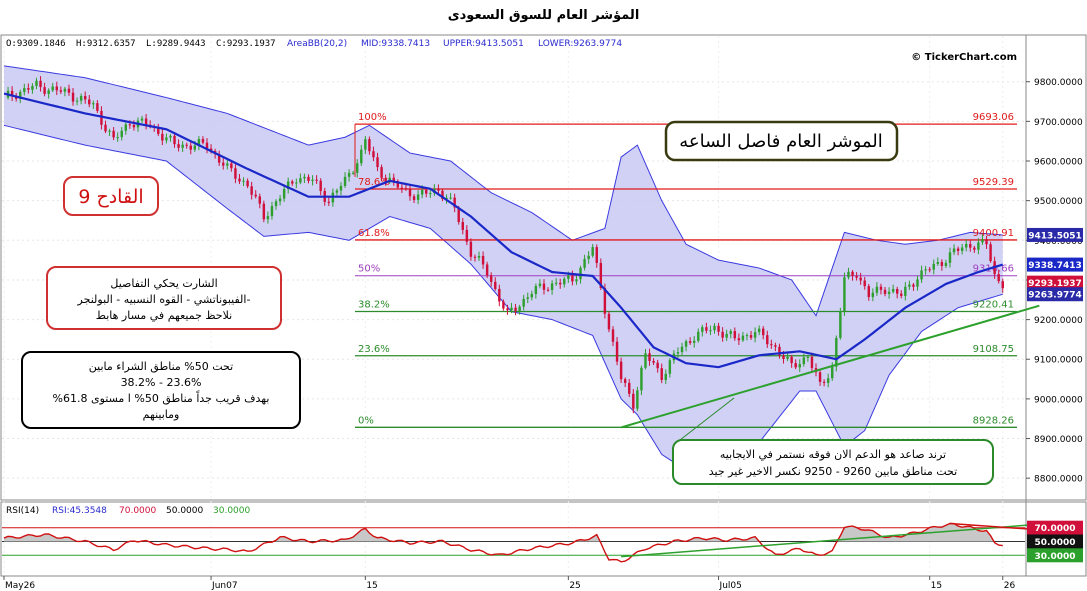 The width and height of the screenshot is (1087, 591). Describe the element at coordinates (1055, 527) in the screenshot. I see `rsi-tag` at that location.